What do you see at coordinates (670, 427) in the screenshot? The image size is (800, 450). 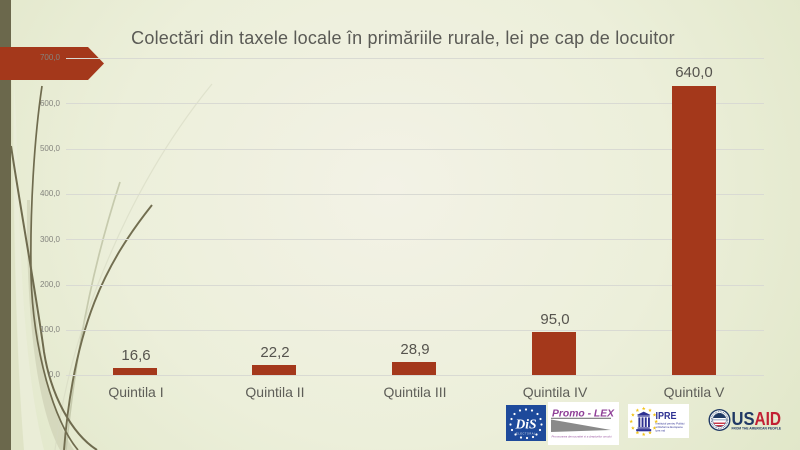 I see `svg-text: si Reforme Europene` at bounding box center [670, 427].